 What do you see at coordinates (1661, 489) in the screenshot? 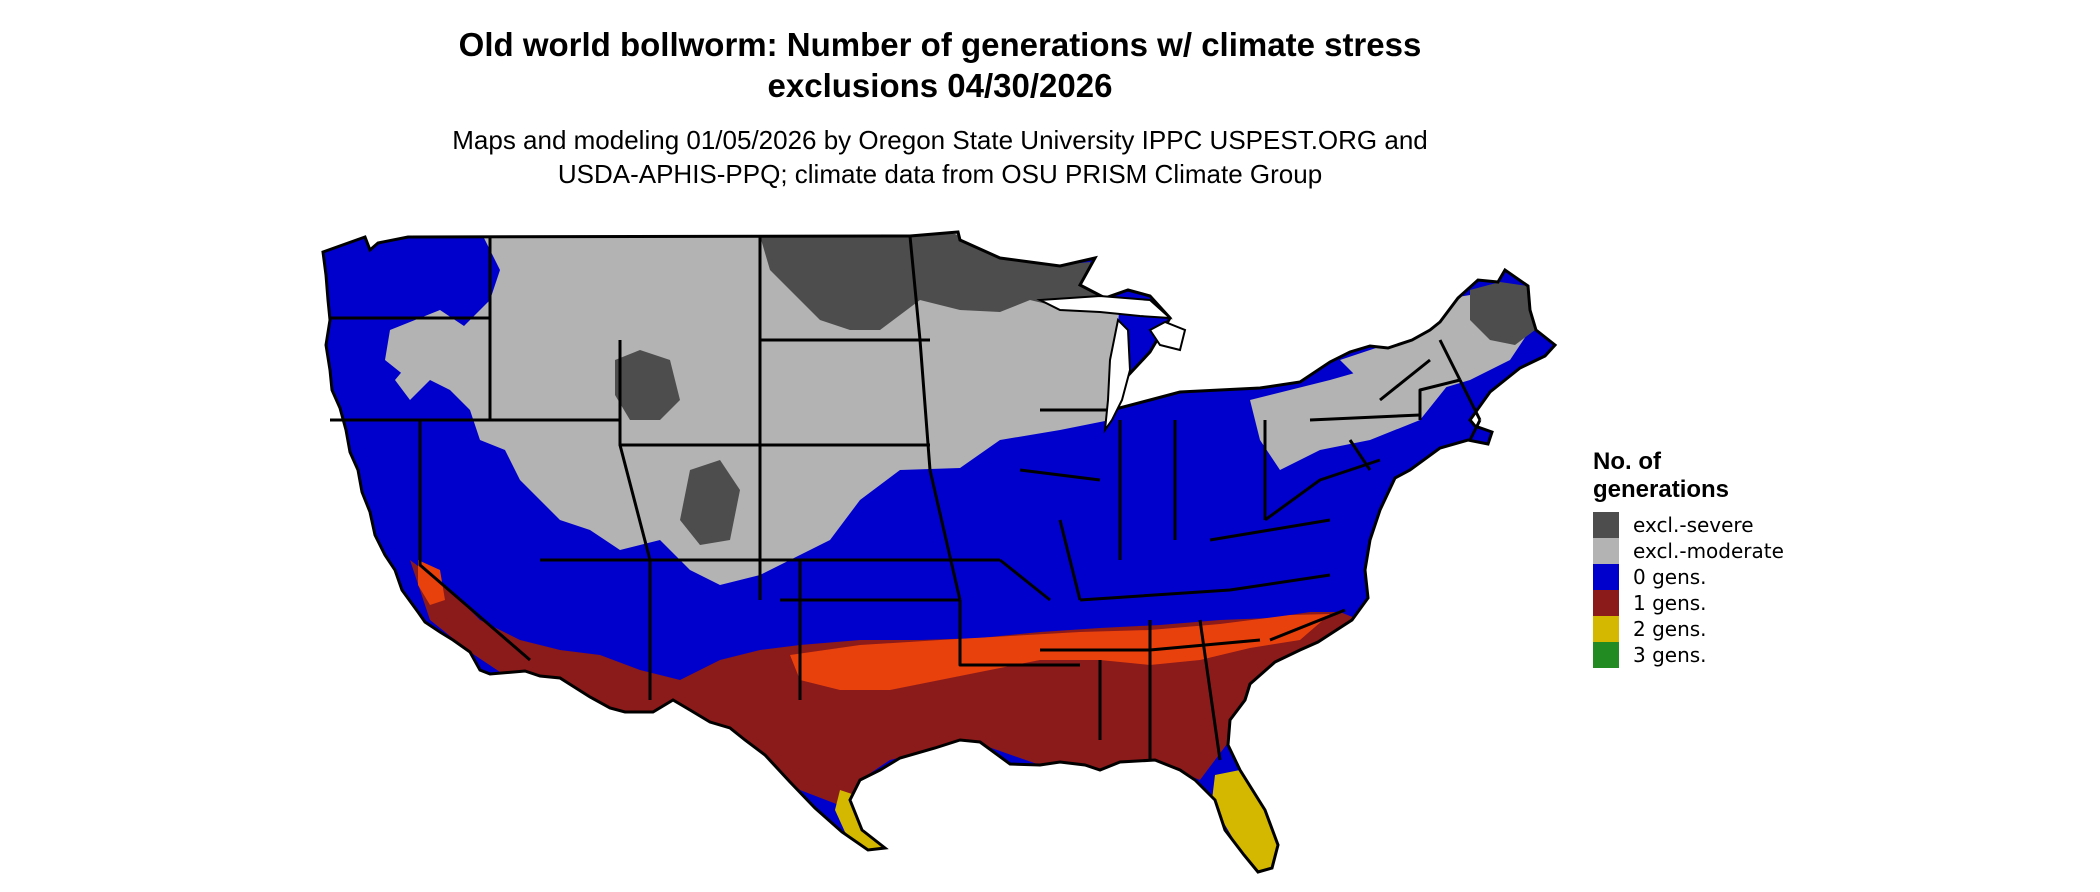
I see `legend-title-line-2: generations` at bounding box center [1661, 489].